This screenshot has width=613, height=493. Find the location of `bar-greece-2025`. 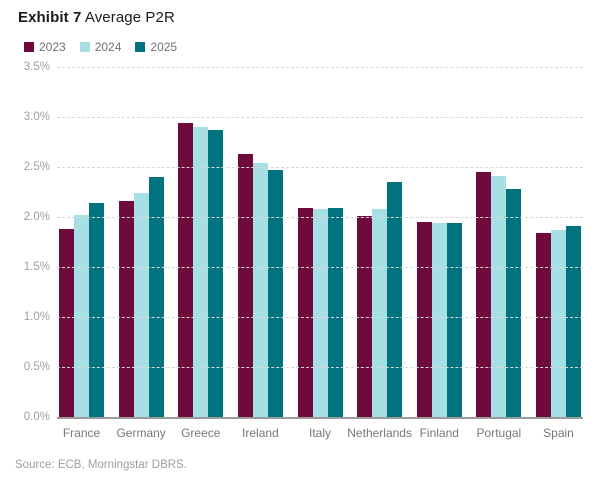

bar-greece-2025 is located at coordinates (216, 273).